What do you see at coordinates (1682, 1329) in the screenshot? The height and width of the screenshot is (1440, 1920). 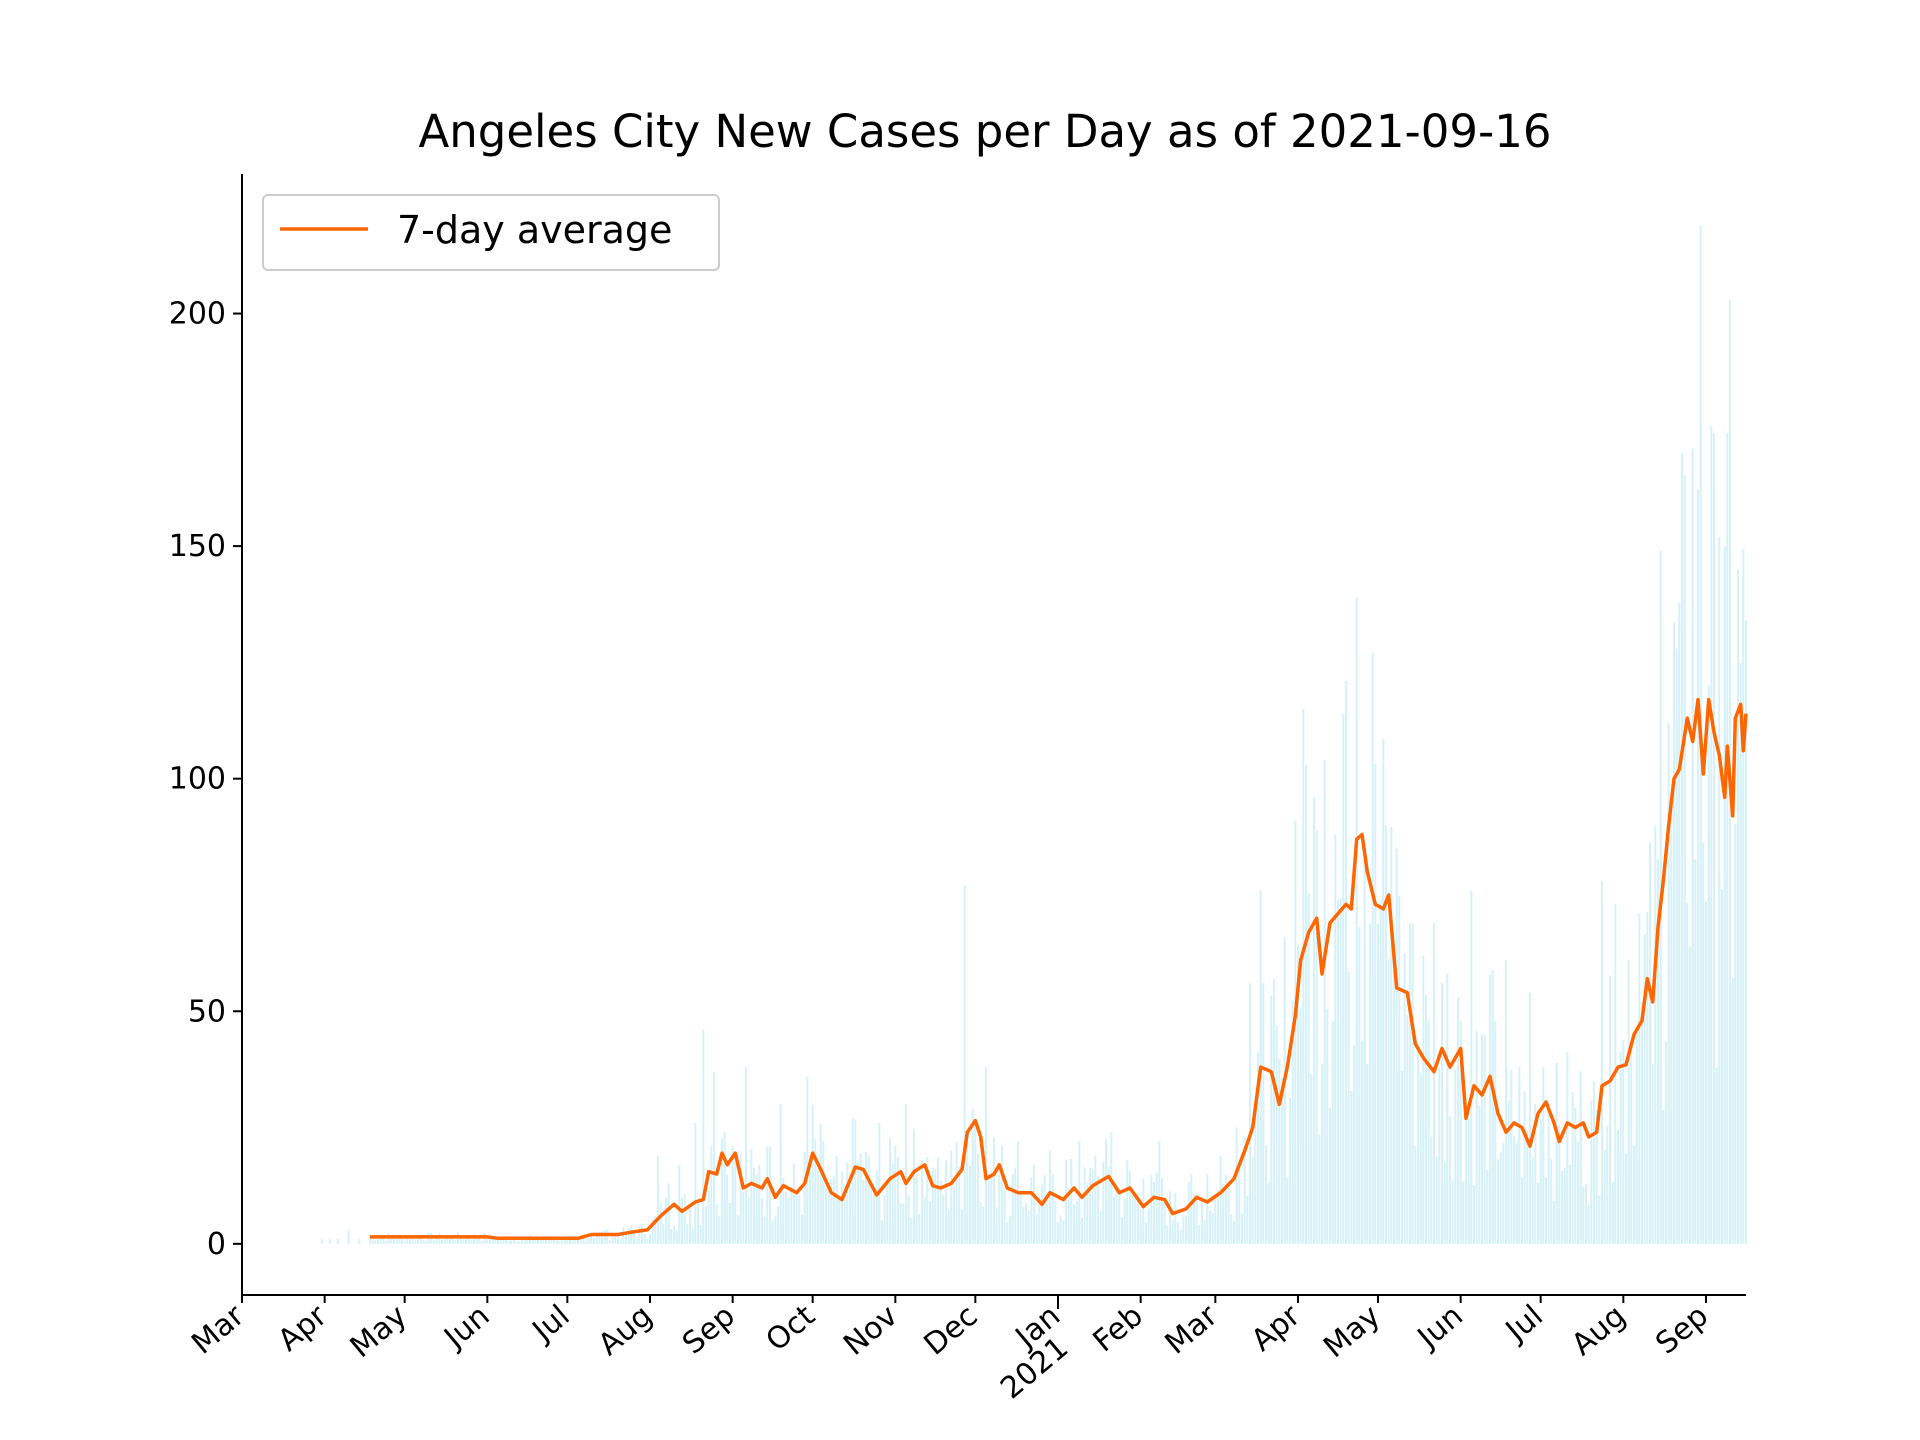 I see `x-tick-label: Sep` at bounding box center [1682, 1329].